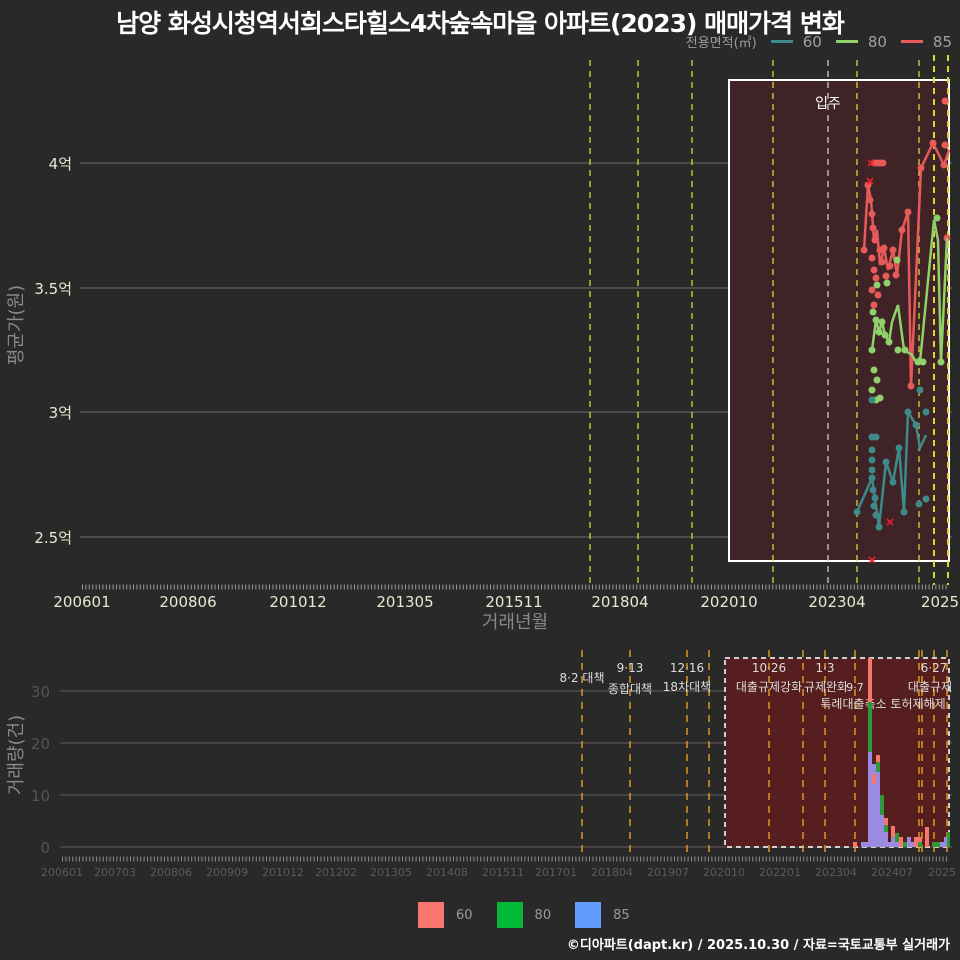 Image resolution: width=960 pixels, height=960 pixels. What do you see at coordinates (839, 320) in the screenshot?
I see `occupancy-region` at bounding box center [839, 320].